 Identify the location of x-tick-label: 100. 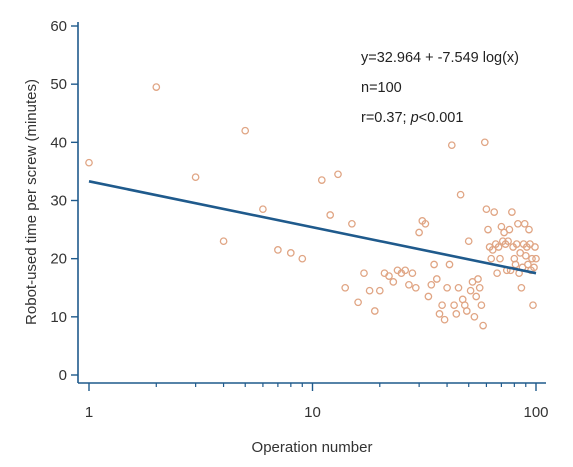
(535, 412).